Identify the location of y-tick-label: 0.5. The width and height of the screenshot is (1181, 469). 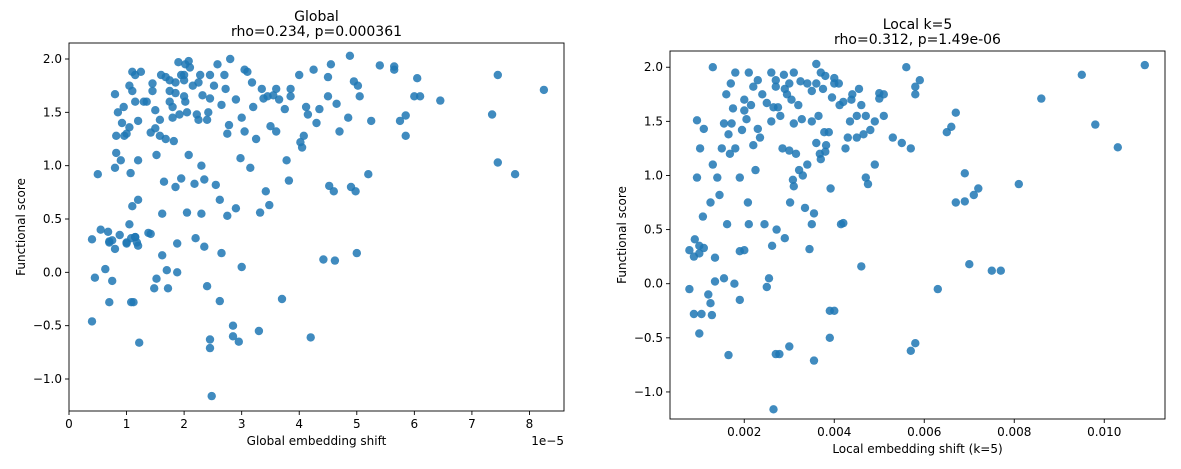
(653, 230).